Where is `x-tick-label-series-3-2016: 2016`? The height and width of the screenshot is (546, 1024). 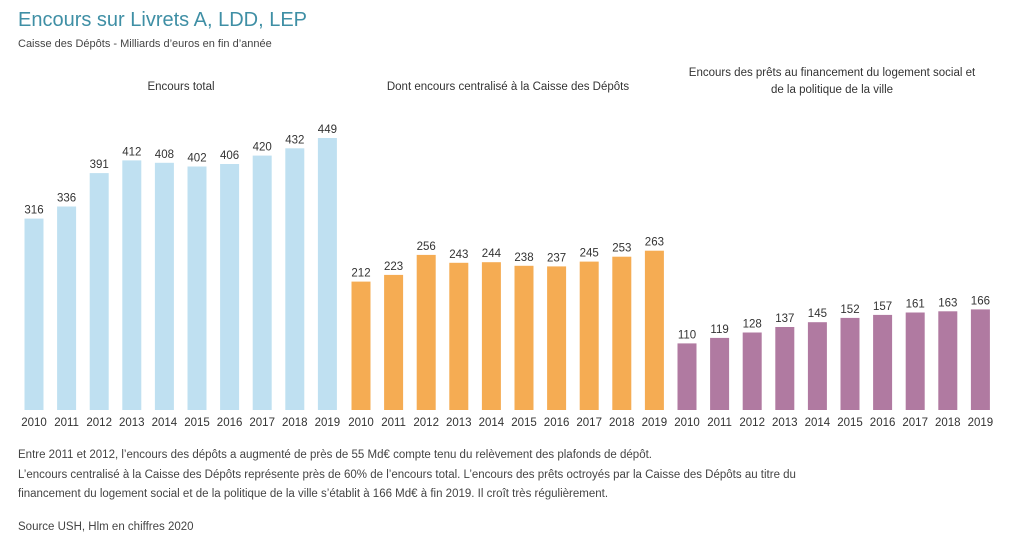 x-tick-label-series-3-2016: 2016 is located at coordinates (883, 423).